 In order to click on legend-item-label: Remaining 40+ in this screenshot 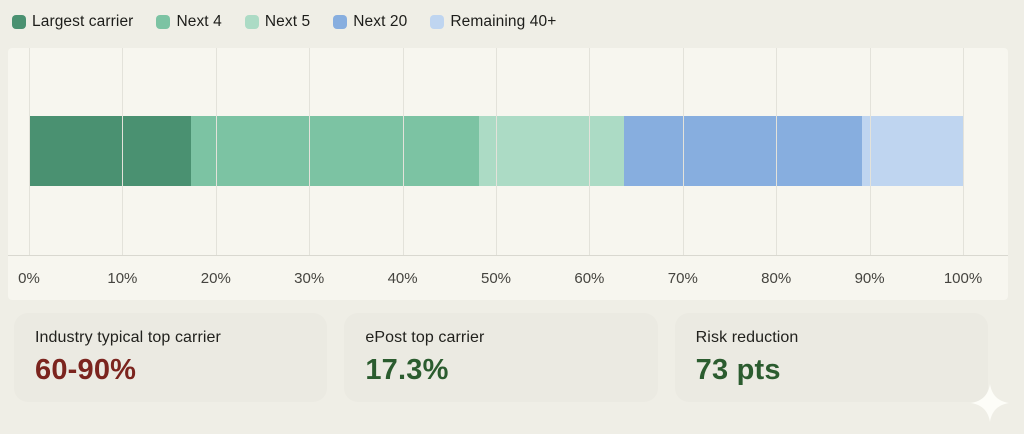, I will do `click(503, 21)`.